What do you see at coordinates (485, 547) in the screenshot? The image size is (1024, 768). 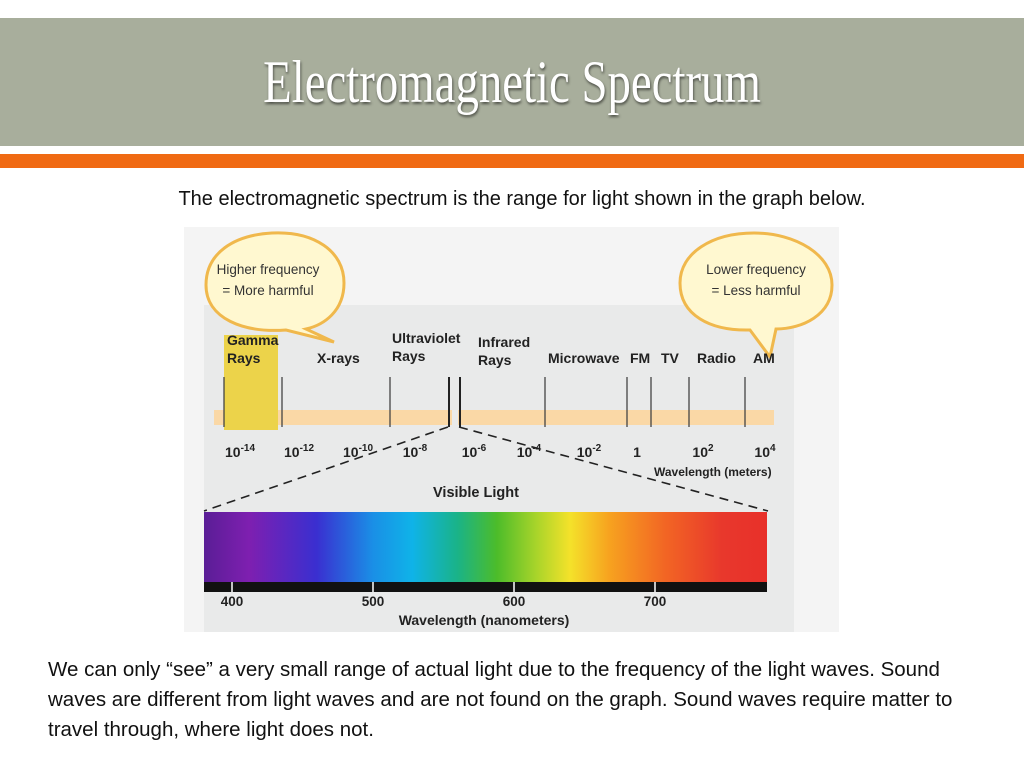 I see `visible-spectrum-bar` at bounding box center [485, 547].